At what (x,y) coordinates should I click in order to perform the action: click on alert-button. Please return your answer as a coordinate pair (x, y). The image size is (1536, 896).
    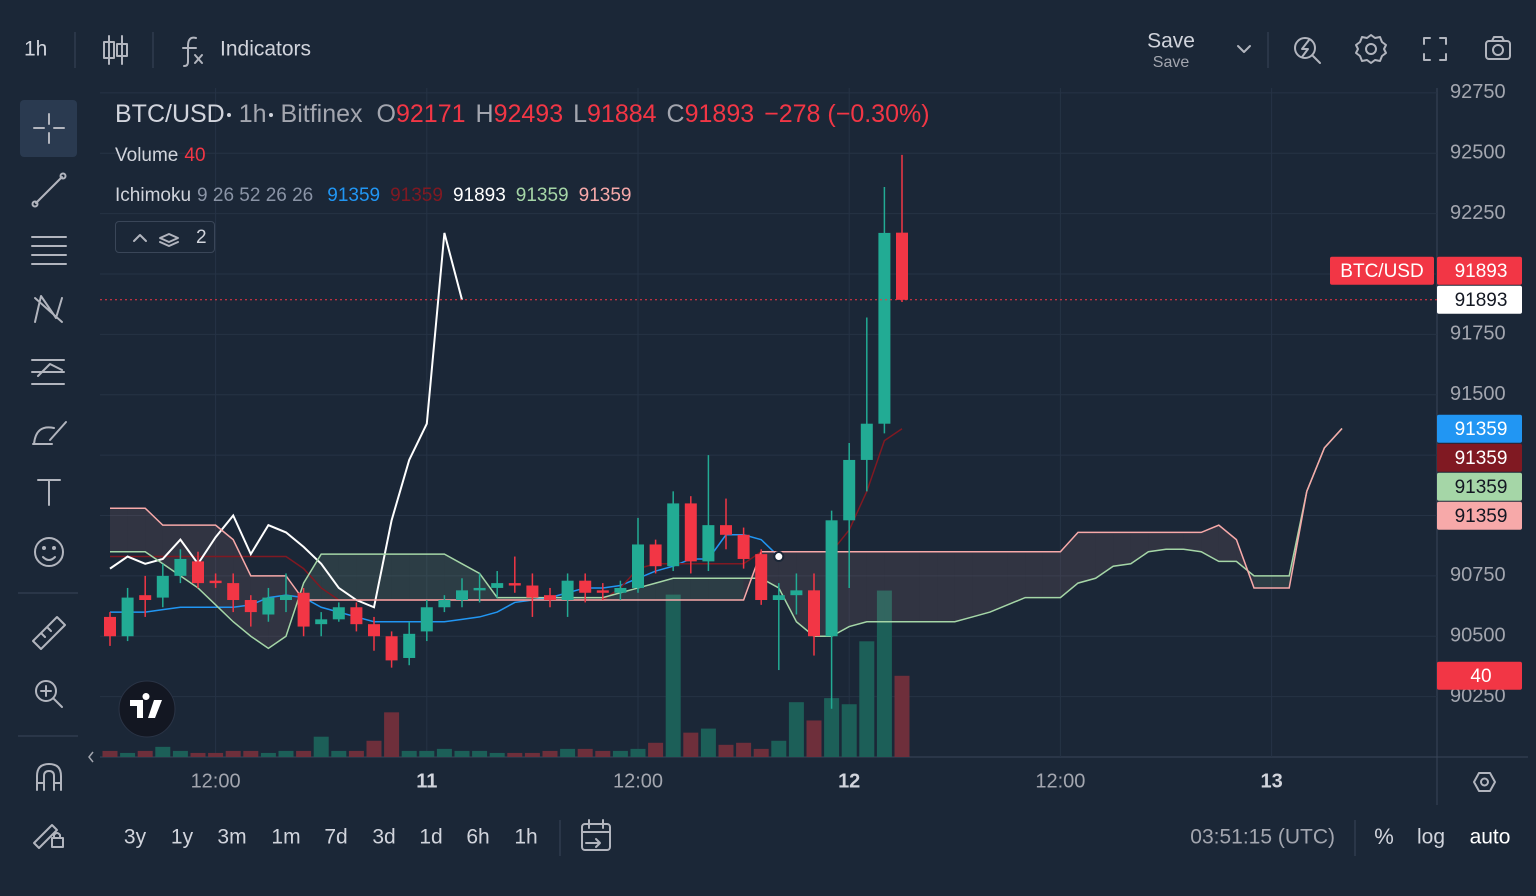
    Looking at the image, I should click on (1307, 50).